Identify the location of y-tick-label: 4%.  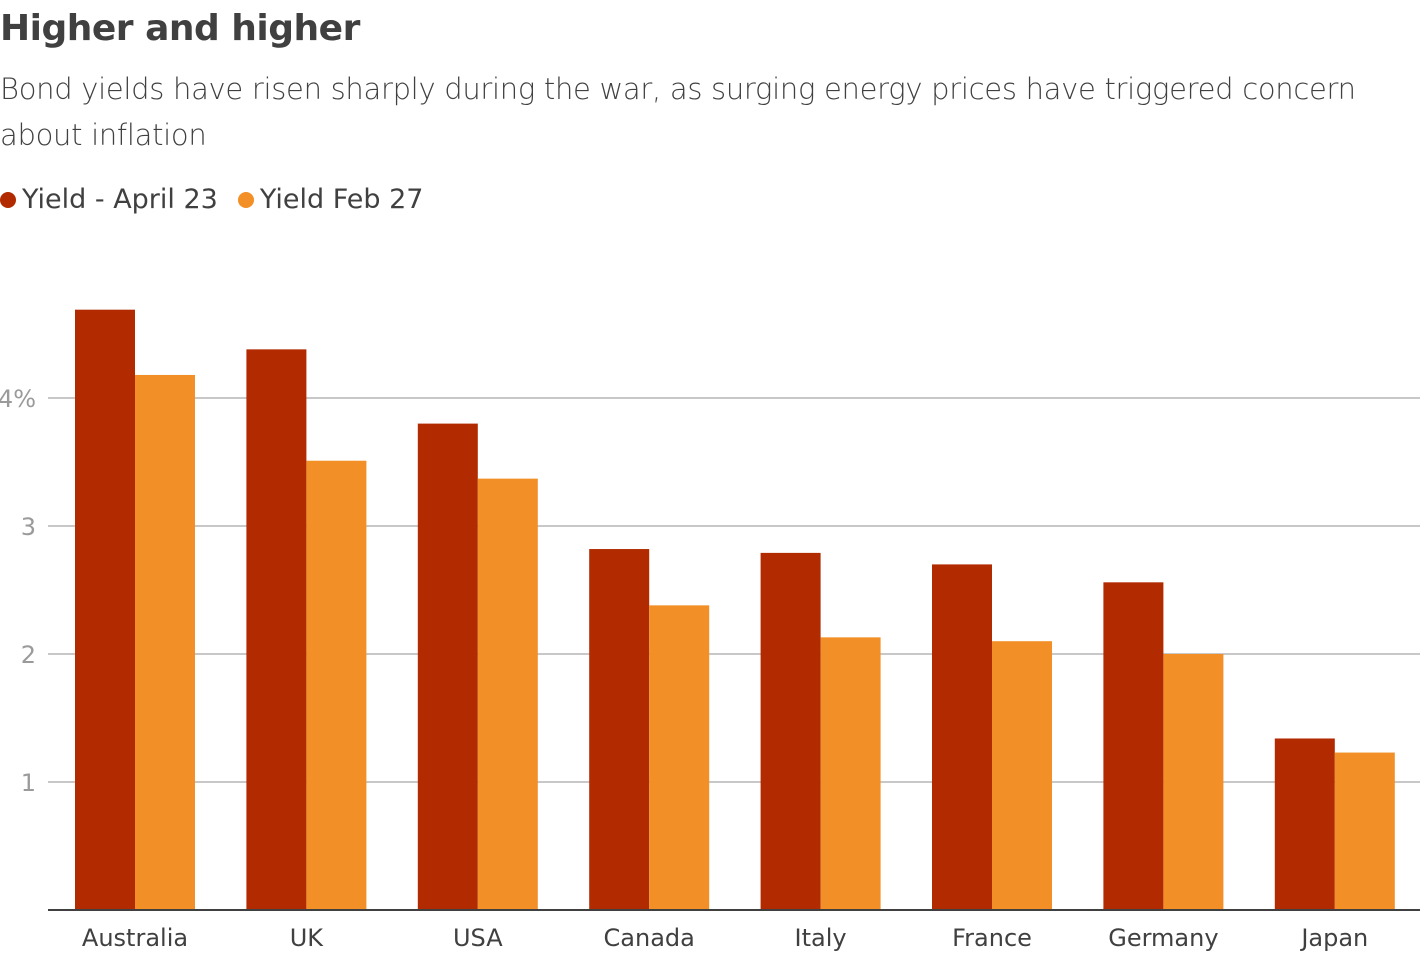
(18, 399).